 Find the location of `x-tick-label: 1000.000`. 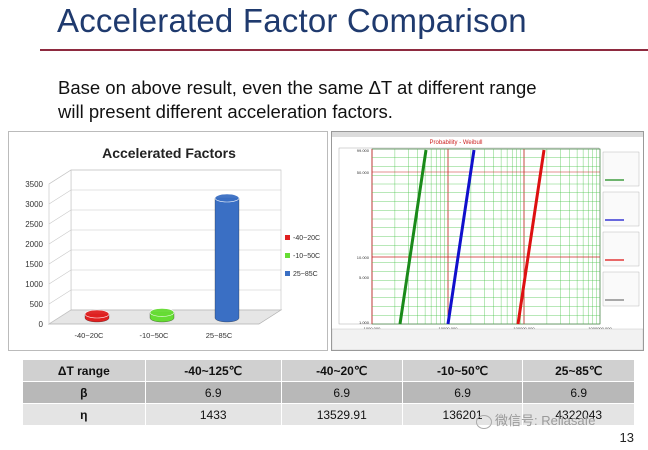

x-tick-label: 1000.000 is located at coordinates (372, 328).